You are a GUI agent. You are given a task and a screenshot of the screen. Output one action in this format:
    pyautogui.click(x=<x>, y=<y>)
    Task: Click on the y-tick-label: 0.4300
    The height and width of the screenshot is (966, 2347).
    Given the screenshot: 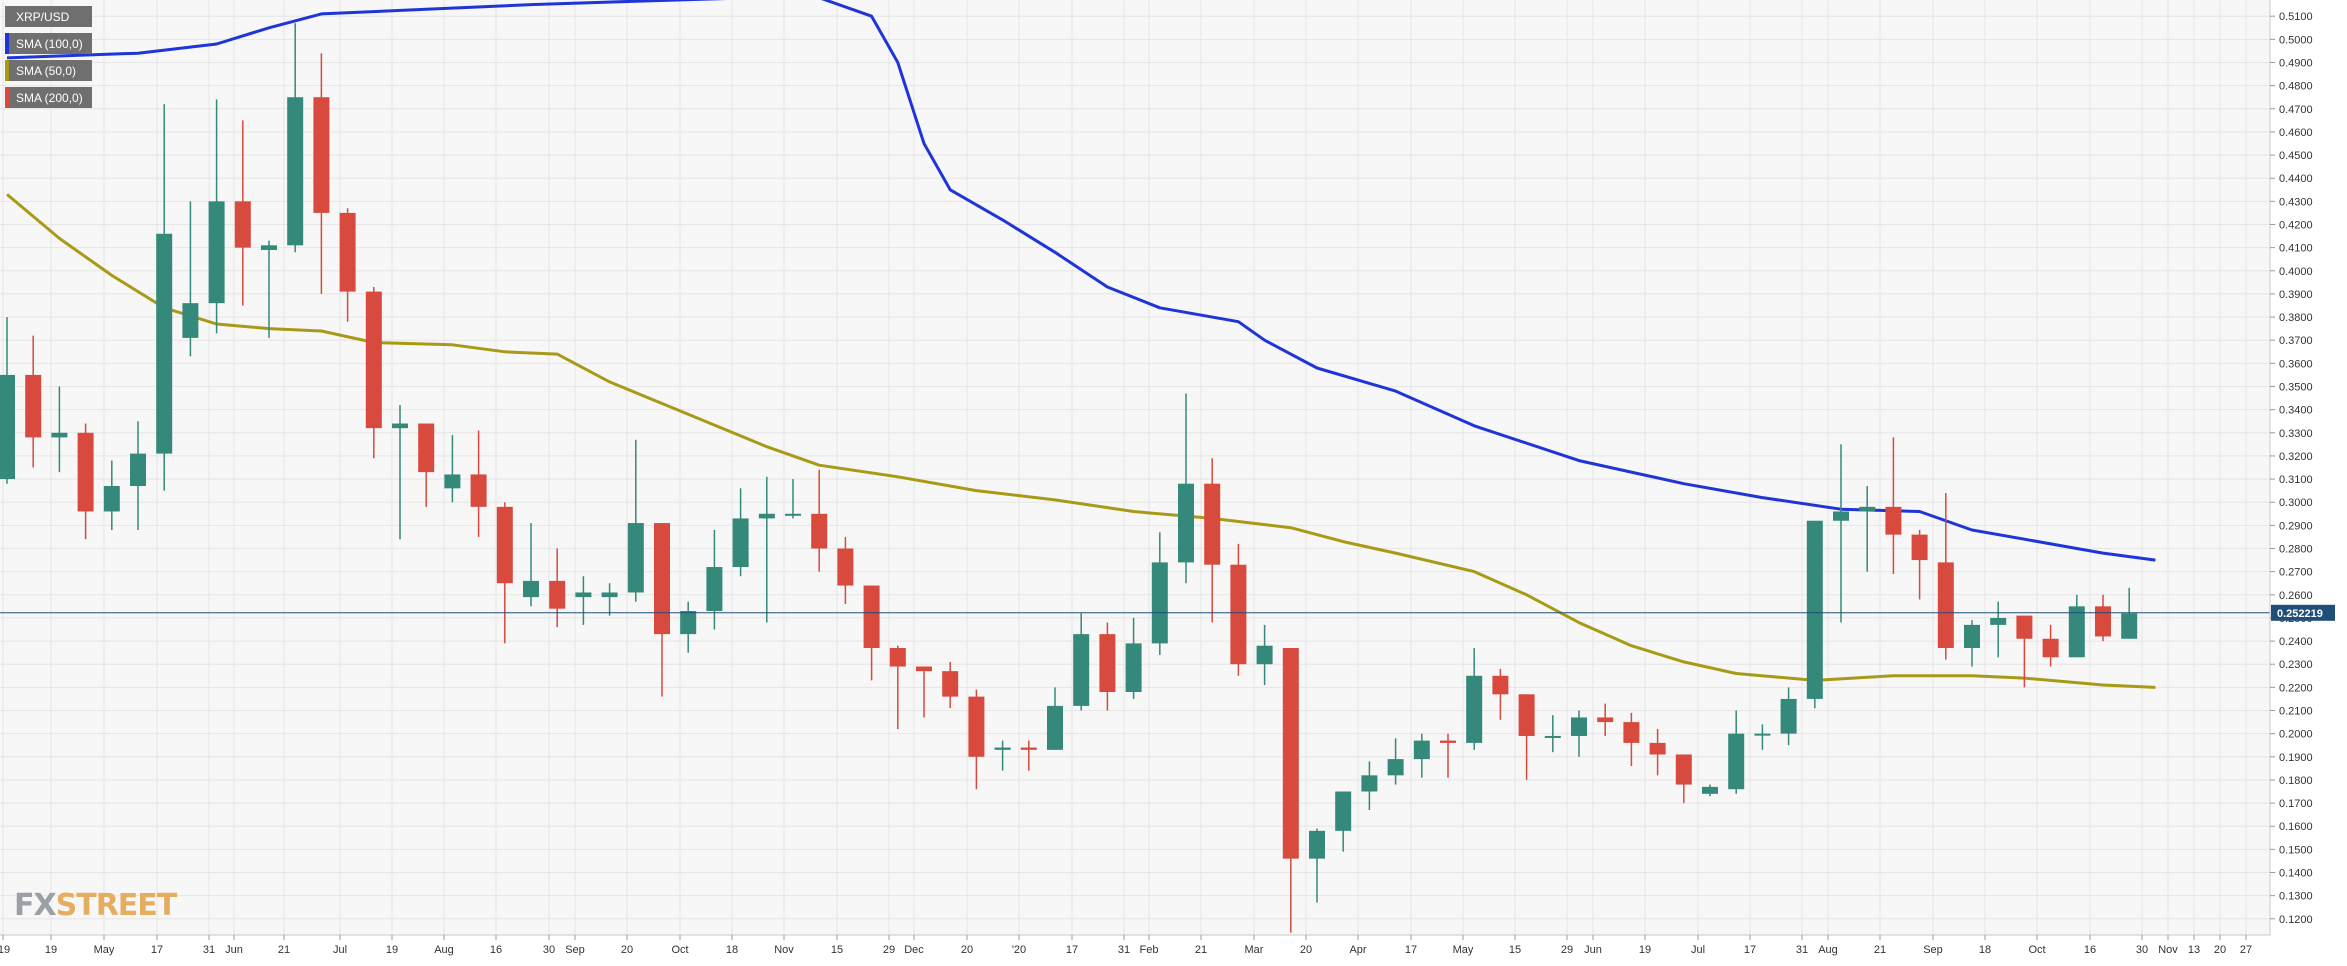 What is the action you would take?
    pyautogui.click(x=2296, y=202)
    